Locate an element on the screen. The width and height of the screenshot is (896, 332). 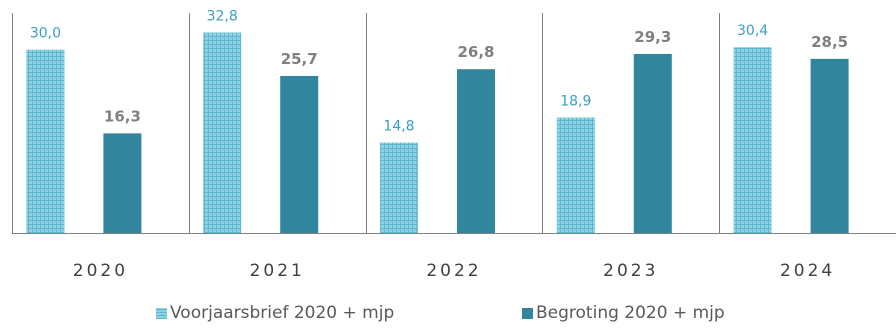
x-tick-label-2024: 2024 is located at coordinates (807, 271).